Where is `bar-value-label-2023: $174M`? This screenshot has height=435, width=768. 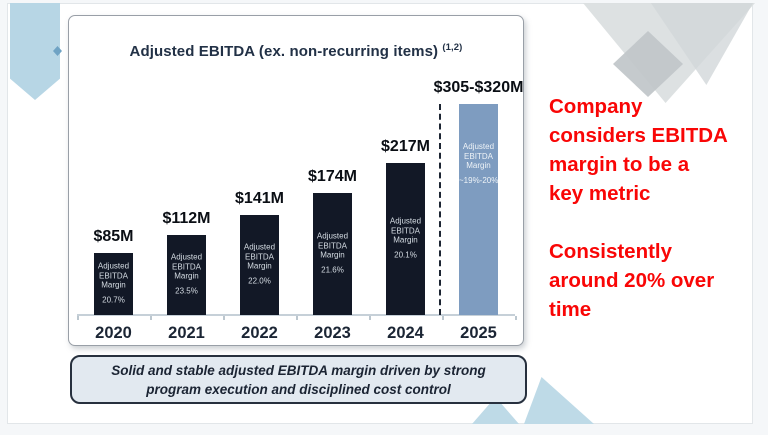 bar-value-label-2023: $174M is located at coordinates (332, 176).